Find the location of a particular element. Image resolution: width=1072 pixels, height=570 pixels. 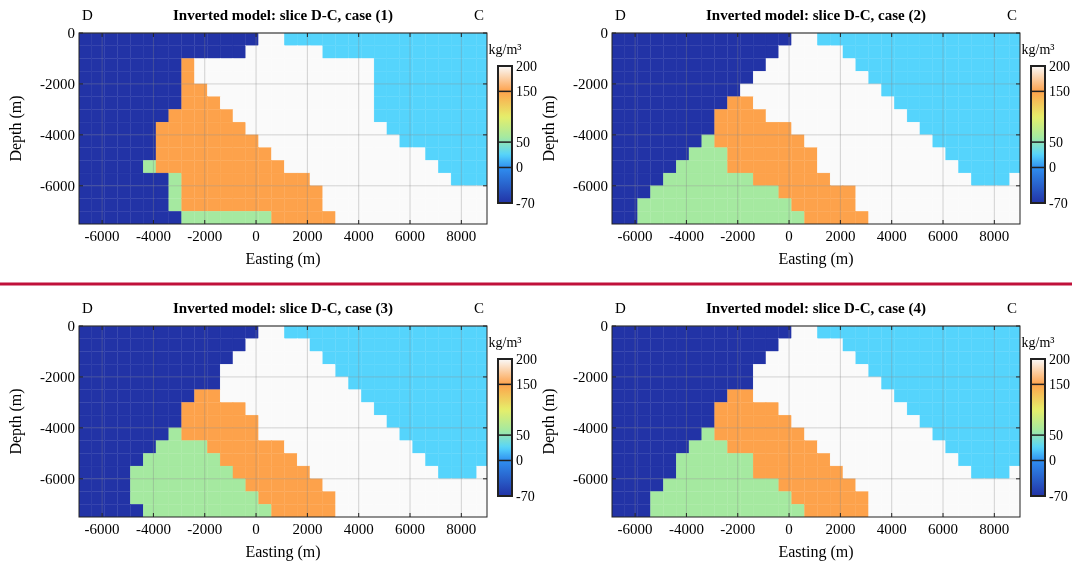

chart-title: Inverted model: slice D-C, case (1) is located at coordinates (283, 15).